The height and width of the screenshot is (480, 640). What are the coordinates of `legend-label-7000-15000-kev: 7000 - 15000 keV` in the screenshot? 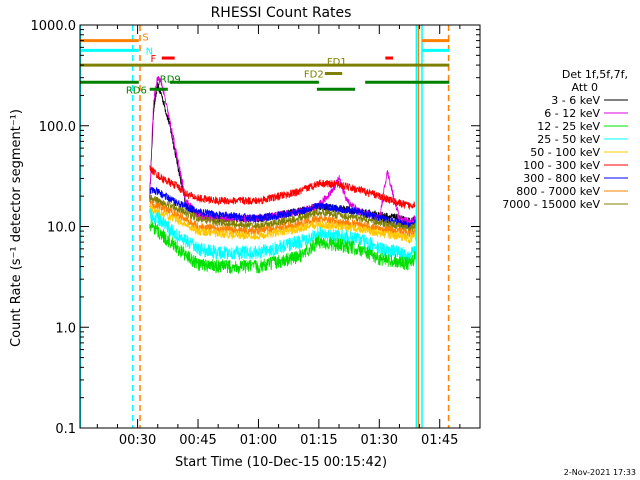 It's located at (551, 204).